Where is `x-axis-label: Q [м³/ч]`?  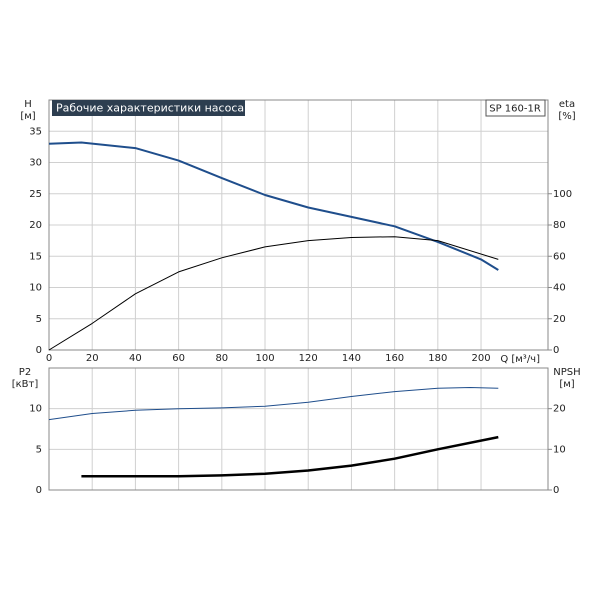 x-axis-label: Q [м³/ч] is located at coordinates (520, 359).